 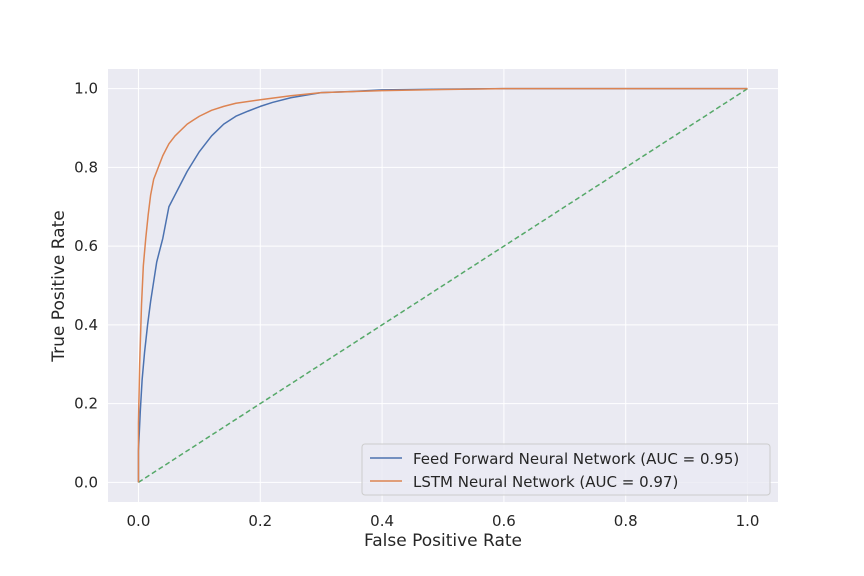 I want to click on x-tick-label: 0.6, so click(x=504, y=521).